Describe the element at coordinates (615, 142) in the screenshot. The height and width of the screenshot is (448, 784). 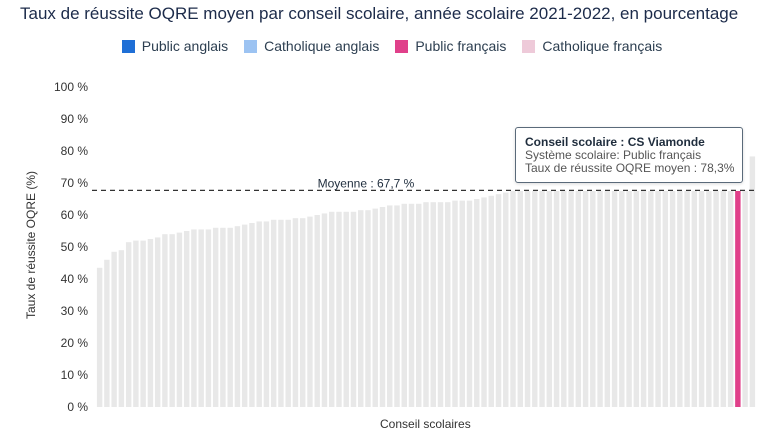
I see `tooltip-title: Conseil scolaire : CS Viamonde` at that location.